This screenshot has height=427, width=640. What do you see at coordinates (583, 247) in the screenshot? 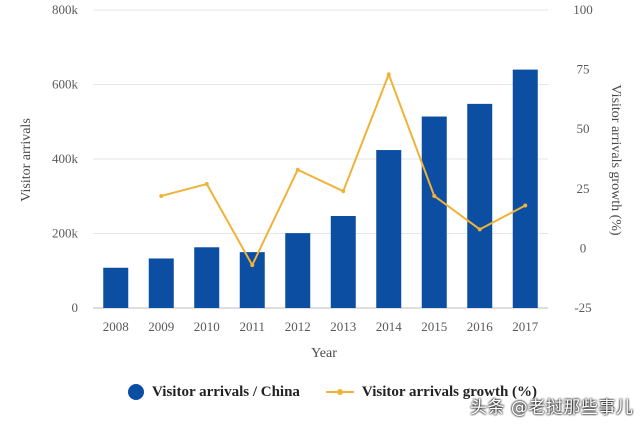
I see `y2-tick-label: 0` at bounding box center [583, 247].